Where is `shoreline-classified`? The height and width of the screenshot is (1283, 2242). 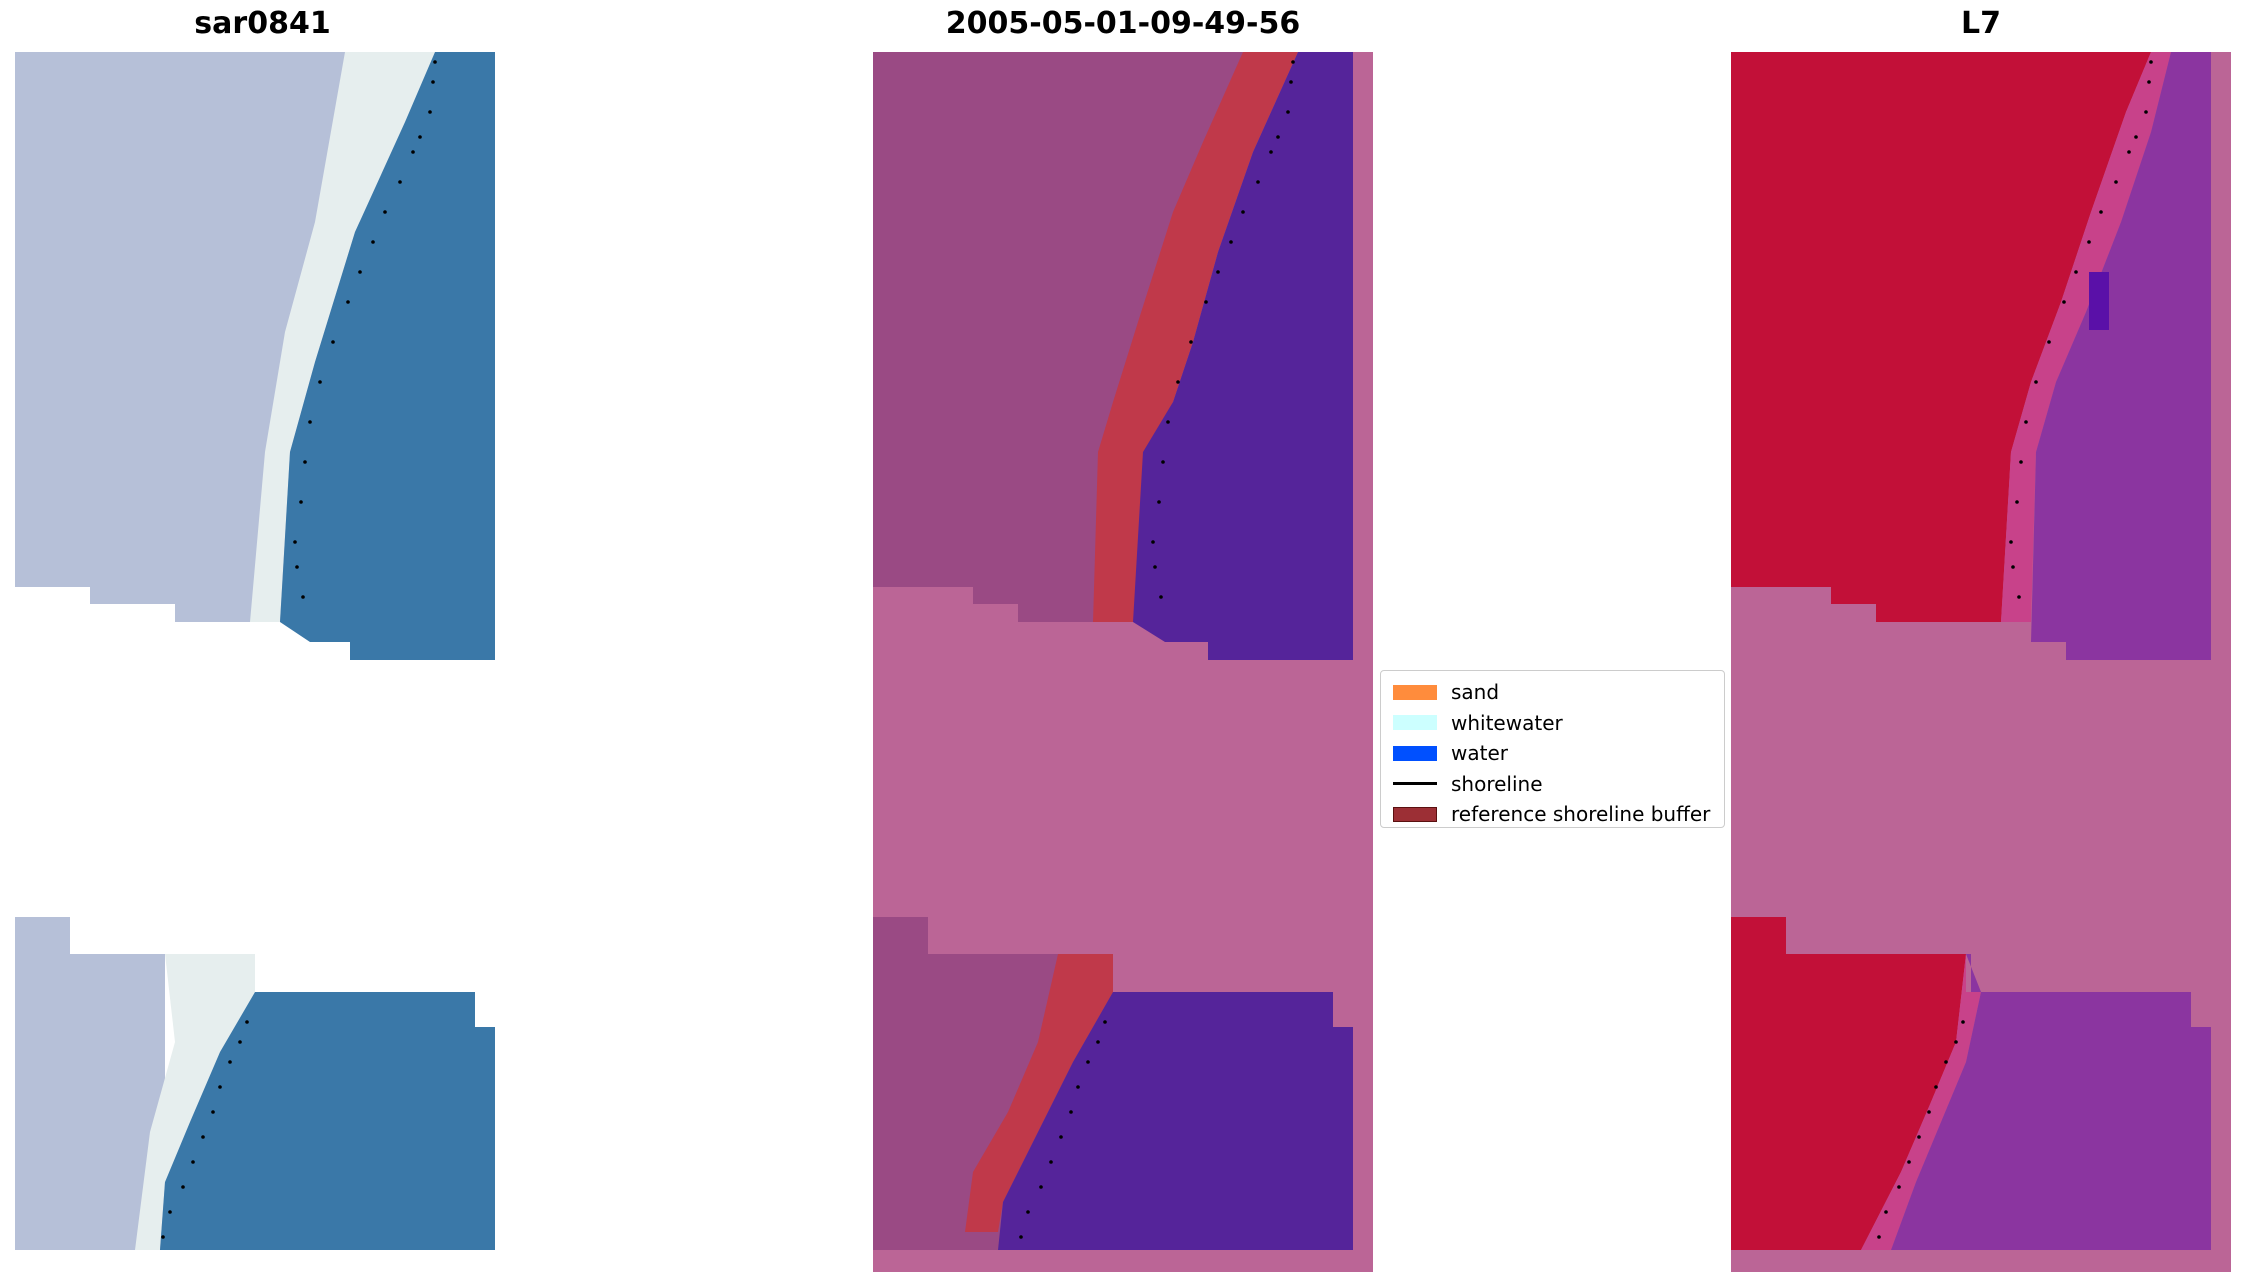
shoreline-classified is located at coordinates (1157, 649).